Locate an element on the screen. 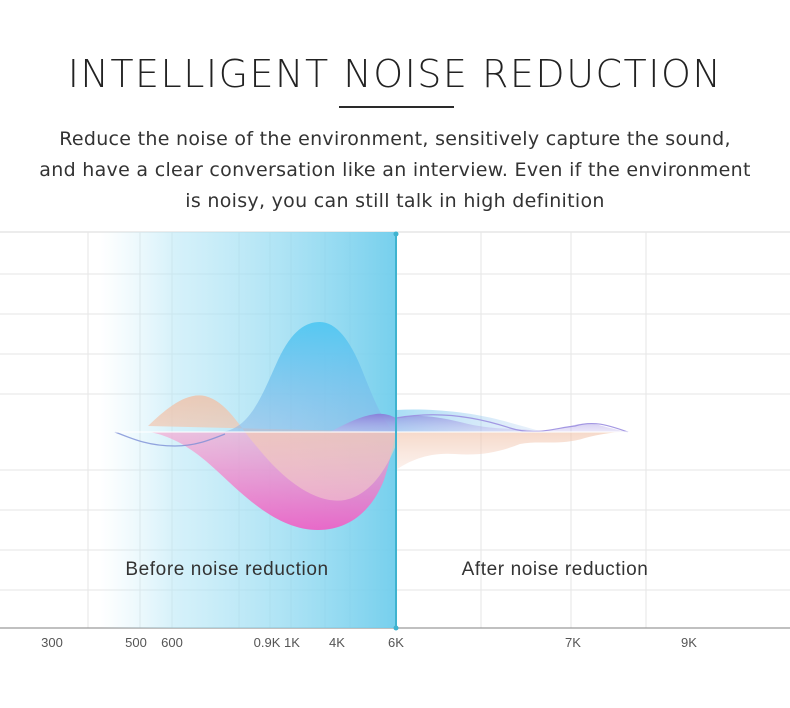 The height and width of the screenshot is (708, 790). after-label: After noise reduction is located at coordinates (555, 569).